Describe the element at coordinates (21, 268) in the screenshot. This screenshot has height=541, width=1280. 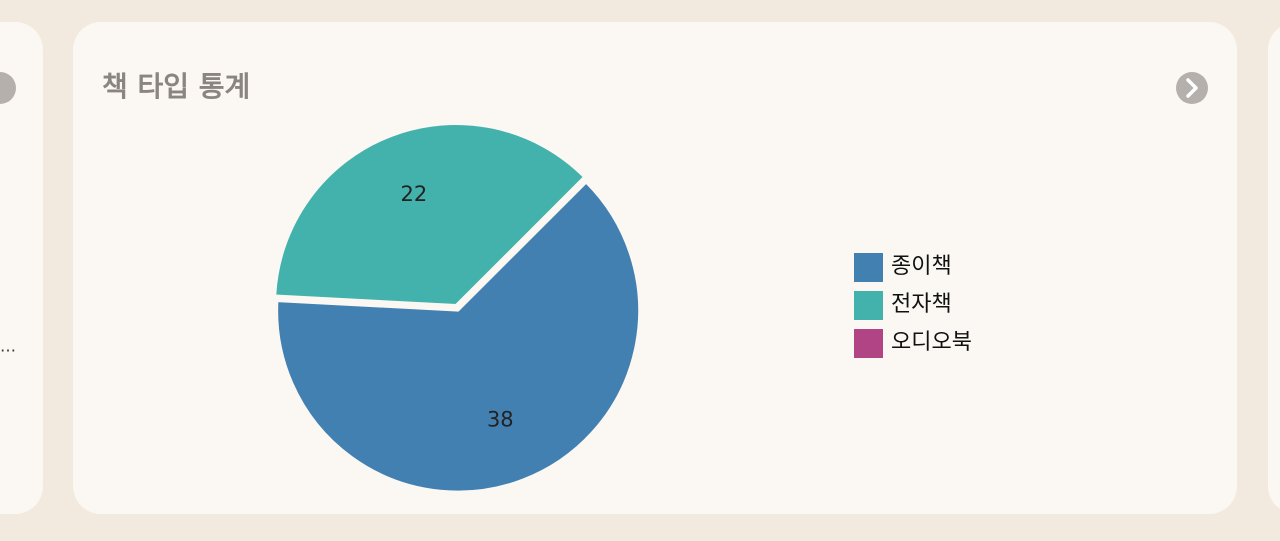
I see `left-card` at that location.